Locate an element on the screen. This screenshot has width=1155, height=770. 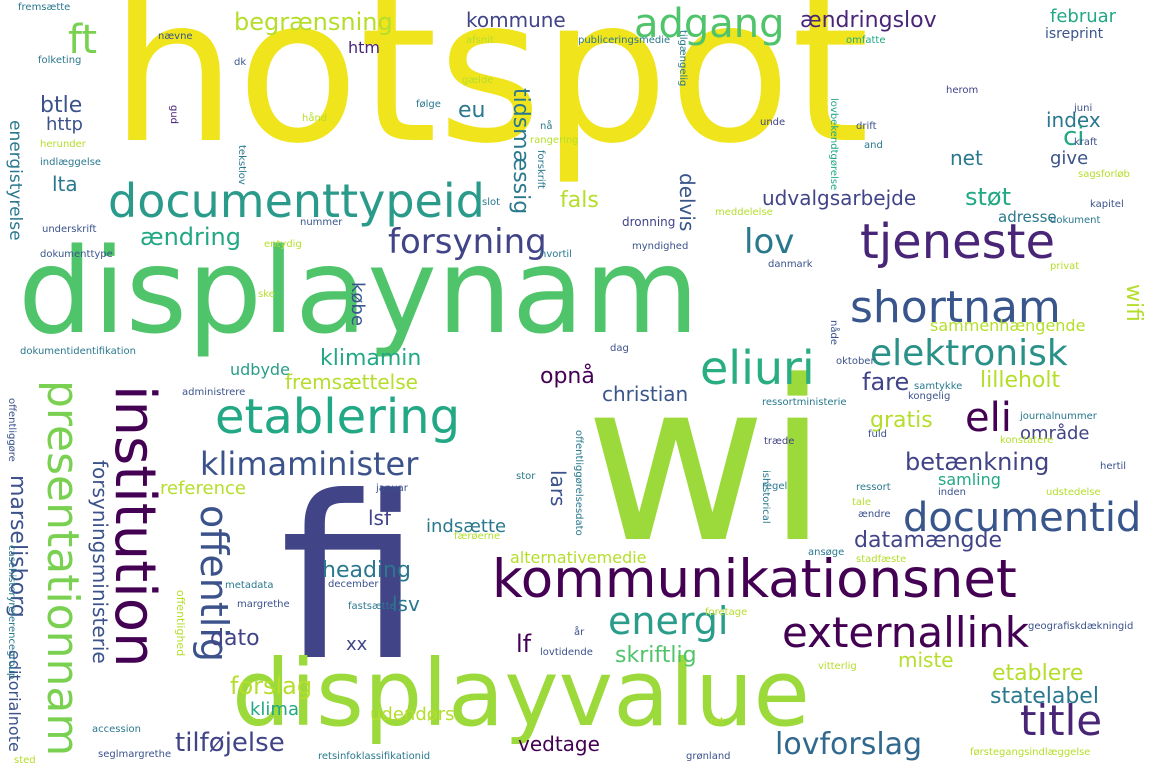
word-konstatere: konstatere is located at coordinates (1027, 440).